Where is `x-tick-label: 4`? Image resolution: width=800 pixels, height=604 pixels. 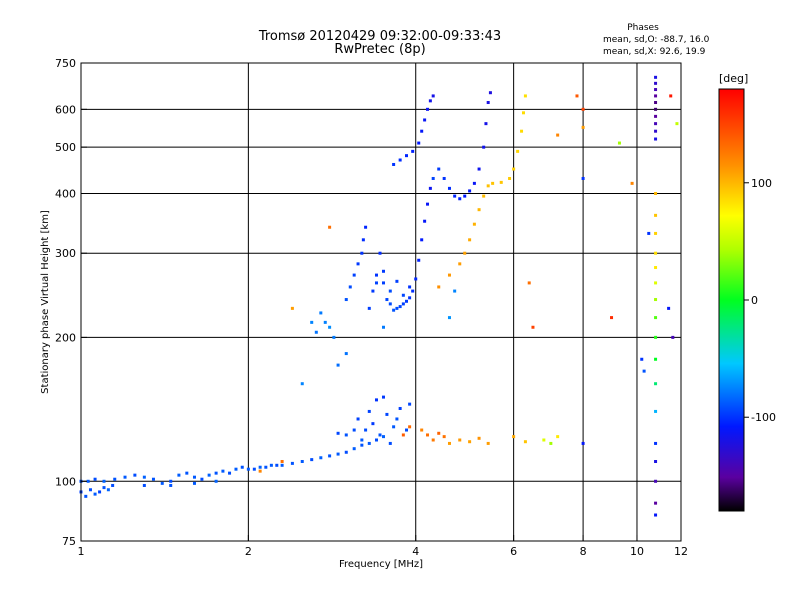
x-tick-label: 4 is located at coordinates (415, 551).